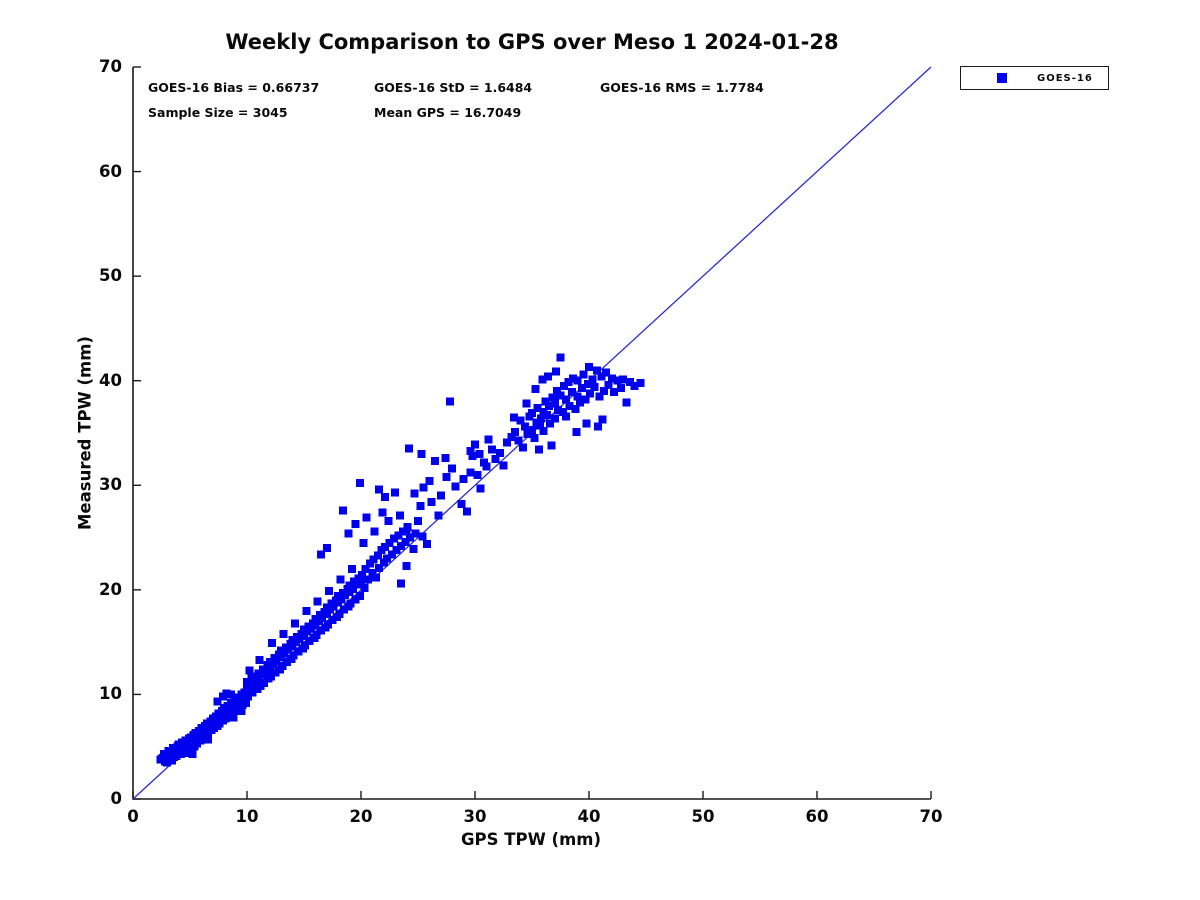 The image size is (1200, 900). What do you see at coordinates (116, 798) in the screenshot?
I see `y-tick-label: 0` at bounding box center [116, 798].